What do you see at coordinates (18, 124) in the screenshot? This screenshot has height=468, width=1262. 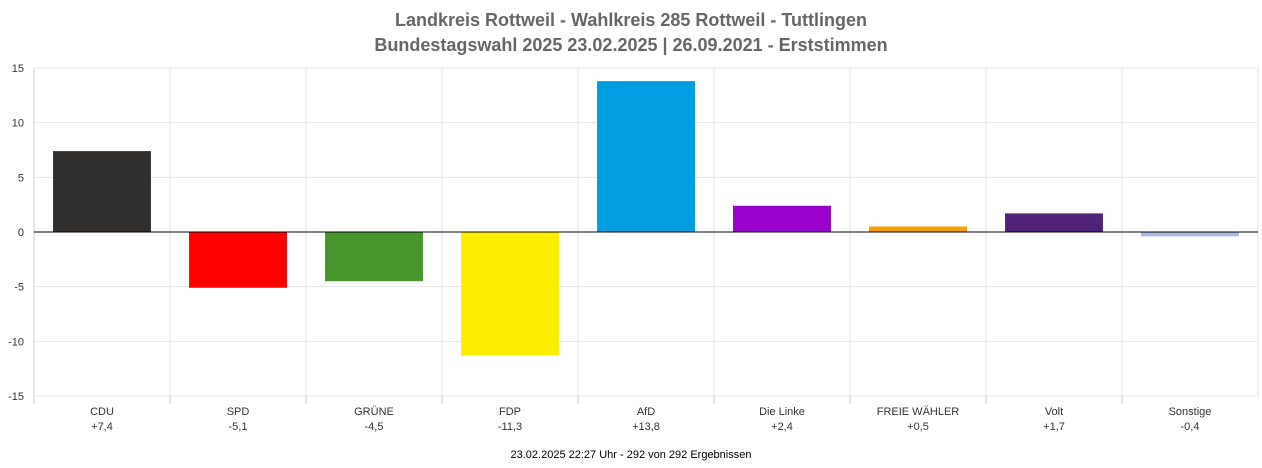 I see `y-tick-label: 10` at bounding box center [18, 124].